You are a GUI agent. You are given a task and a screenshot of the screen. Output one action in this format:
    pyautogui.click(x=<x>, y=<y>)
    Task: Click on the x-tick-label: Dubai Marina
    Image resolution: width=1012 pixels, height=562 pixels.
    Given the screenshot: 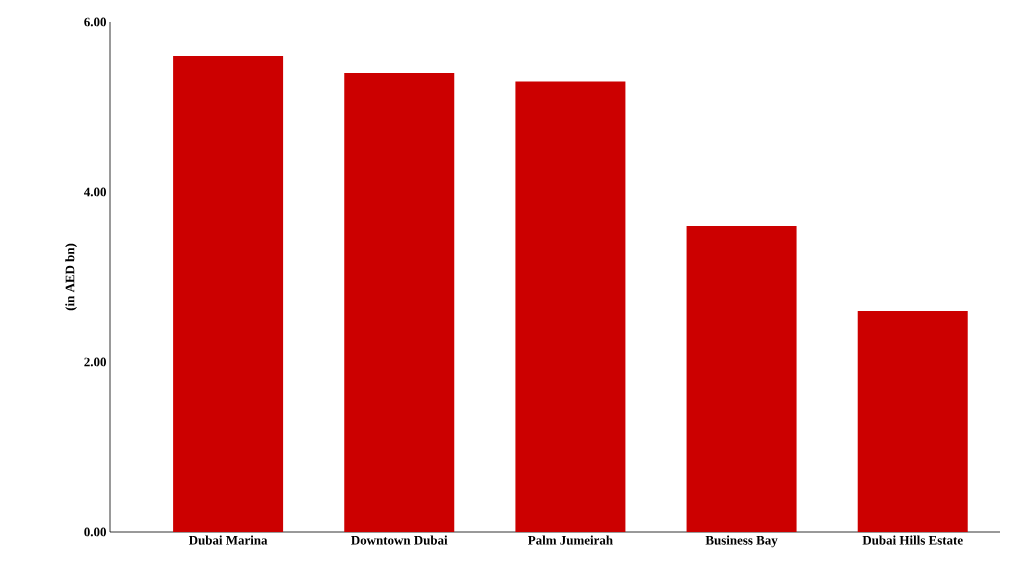 What is the action you would take?
    pyautogui.click(x=228, y=540)
    